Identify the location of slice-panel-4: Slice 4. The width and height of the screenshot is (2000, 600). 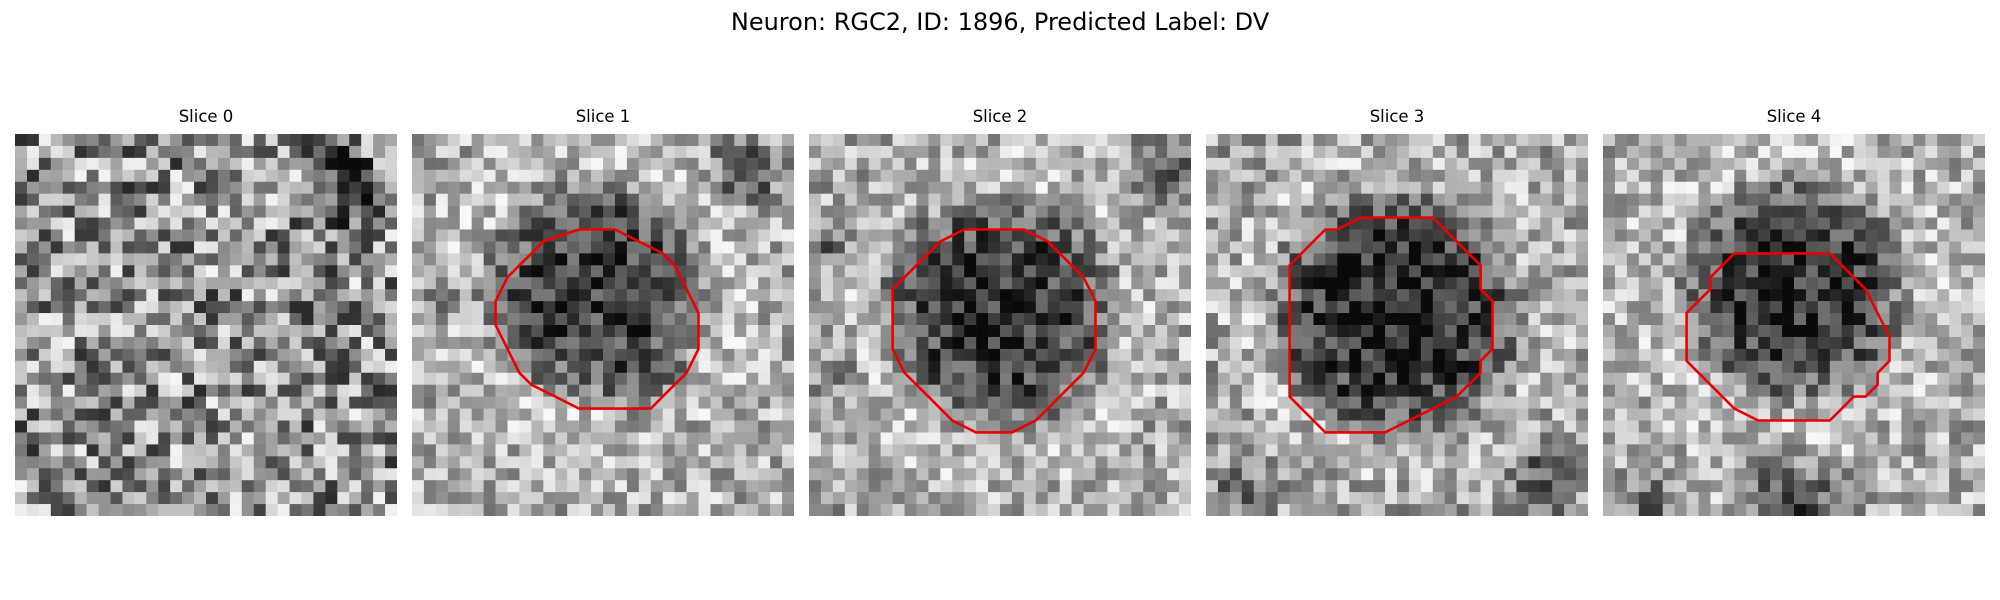
(1794, 311).